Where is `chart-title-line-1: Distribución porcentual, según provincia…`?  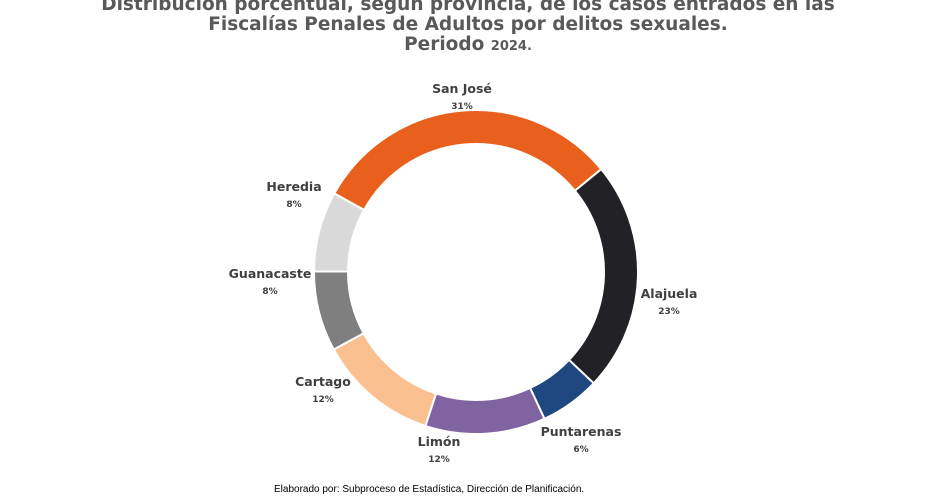
chart-title-line-1: Distribución porcentual, según provincia… is located at coordinates (468, 7).